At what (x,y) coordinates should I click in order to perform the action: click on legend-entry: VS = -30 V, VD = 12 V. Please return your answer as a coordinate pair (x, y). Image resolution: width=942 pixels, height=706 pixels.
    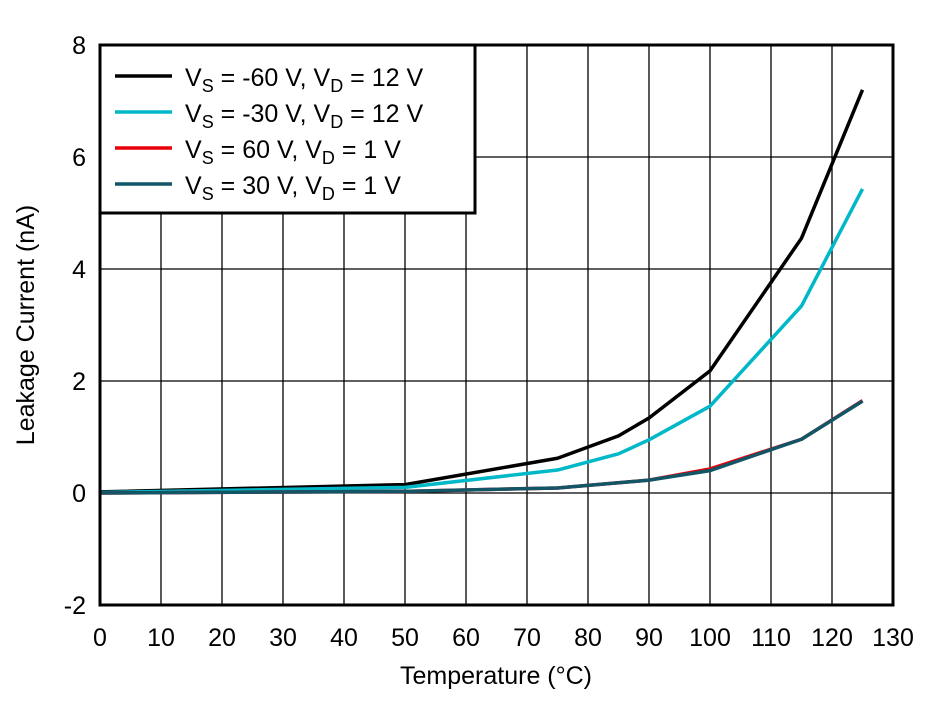
    Looking at the image, I should click on (304, 116).